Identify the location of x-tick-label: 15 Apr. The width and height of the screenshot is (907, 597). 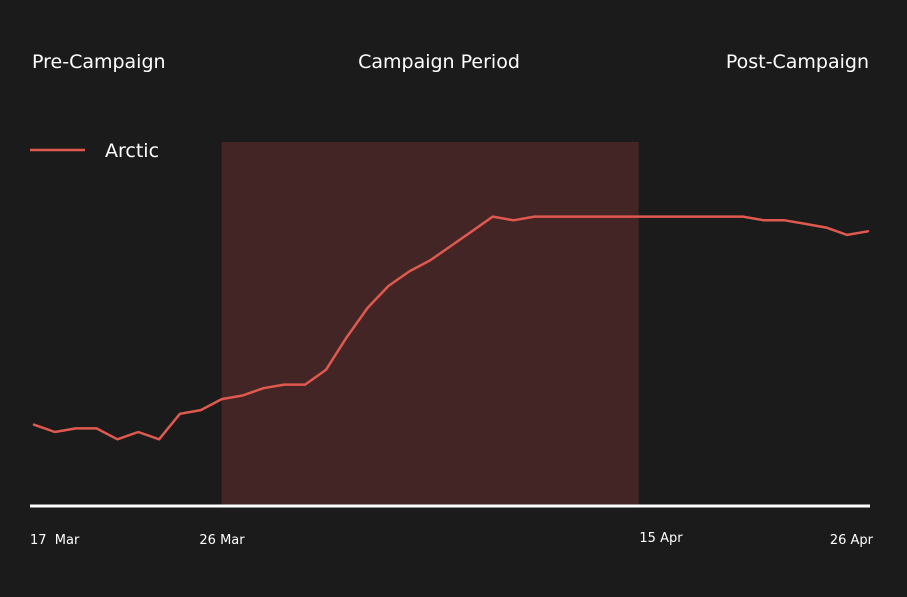
(661, 538).